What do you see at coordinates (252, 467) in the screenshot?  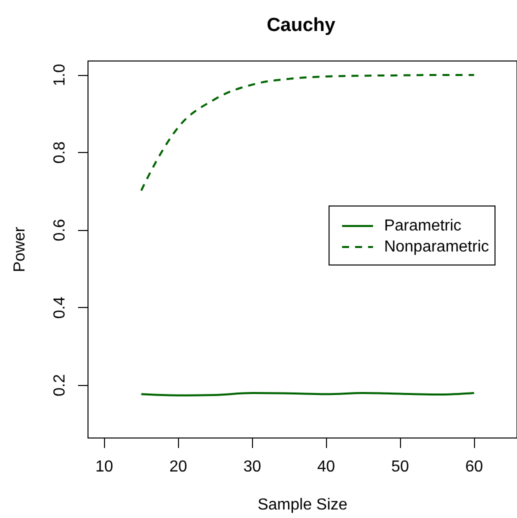 I see `x-tick-label: 30` at bounding box center [252, 467].